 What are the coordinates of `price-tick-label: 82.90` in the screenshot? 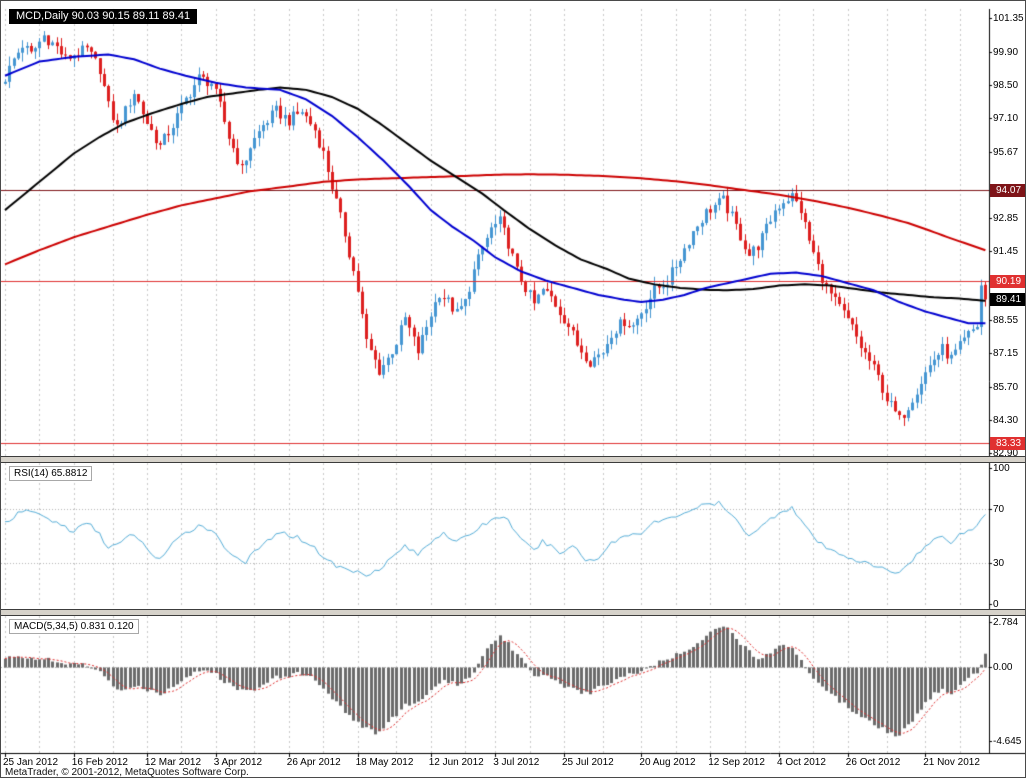 It's located at (1006, 453).